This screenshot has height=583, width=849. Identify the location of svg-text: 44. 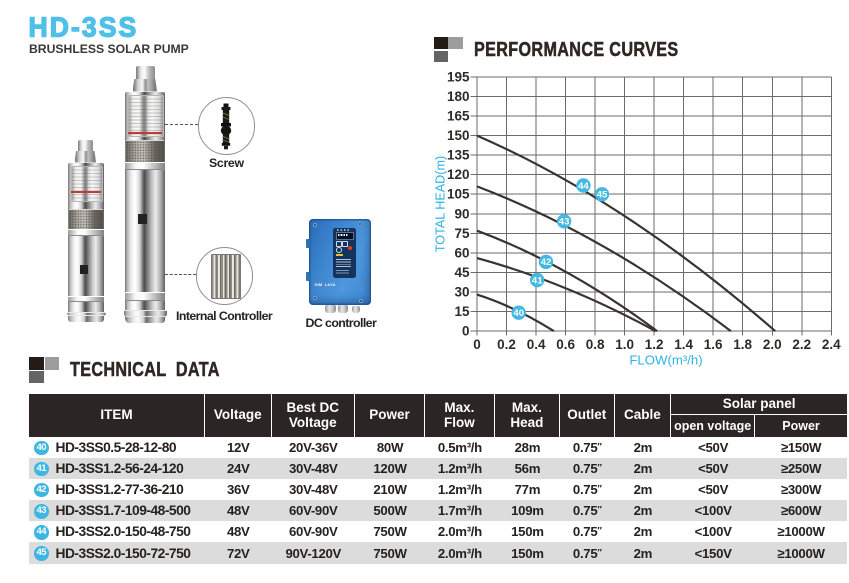
(583, 186).